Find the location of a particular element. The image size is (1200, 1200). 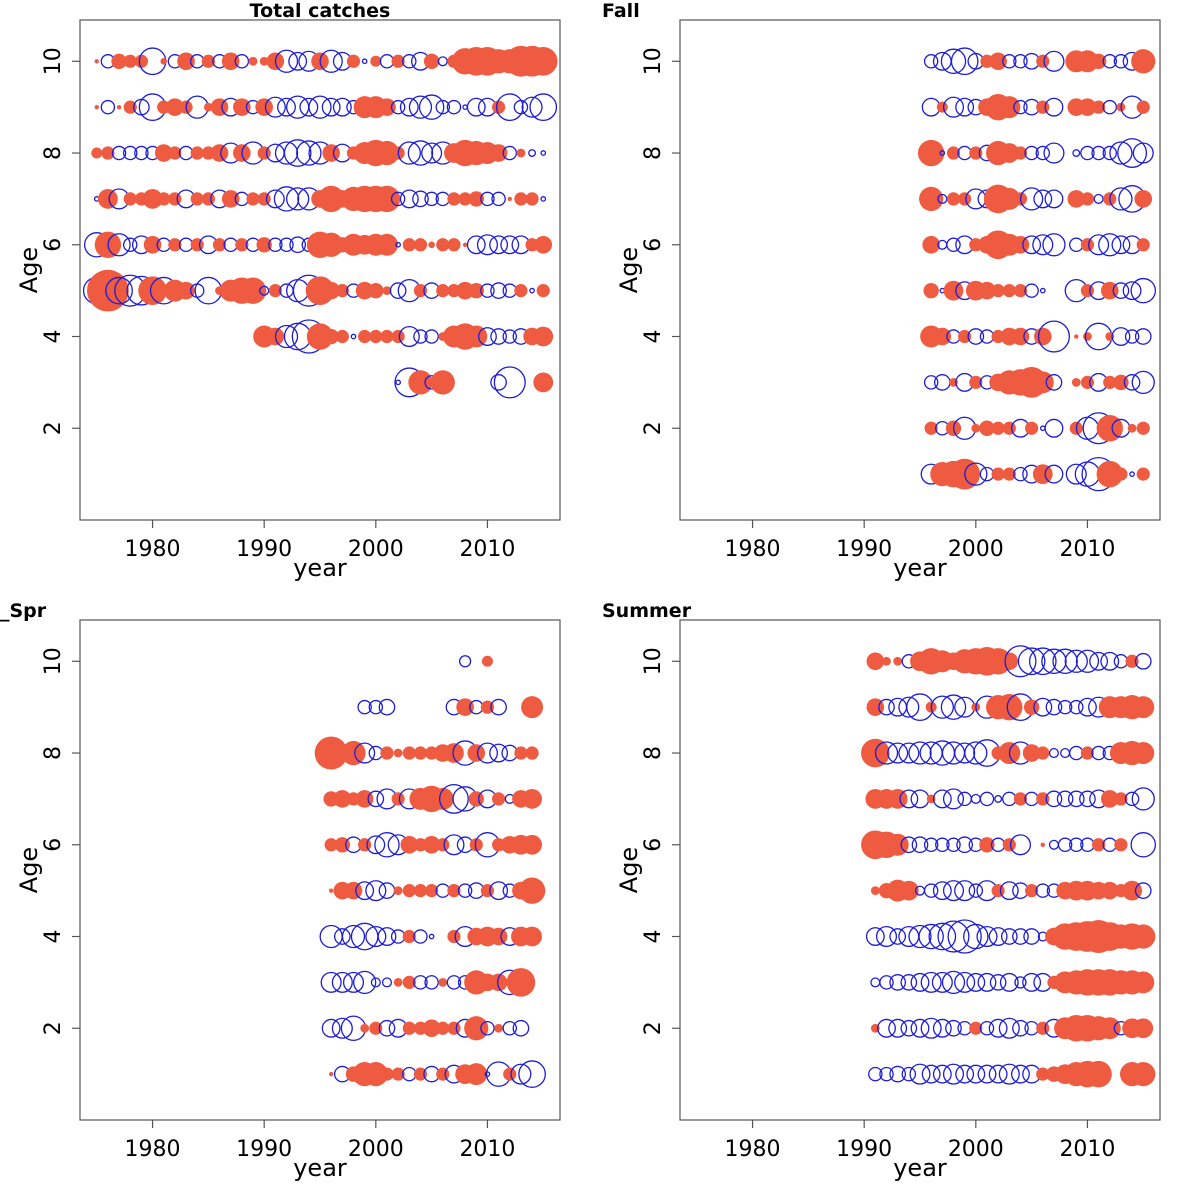

x-tick-label: 2000 is located at coordinates (976, 549).